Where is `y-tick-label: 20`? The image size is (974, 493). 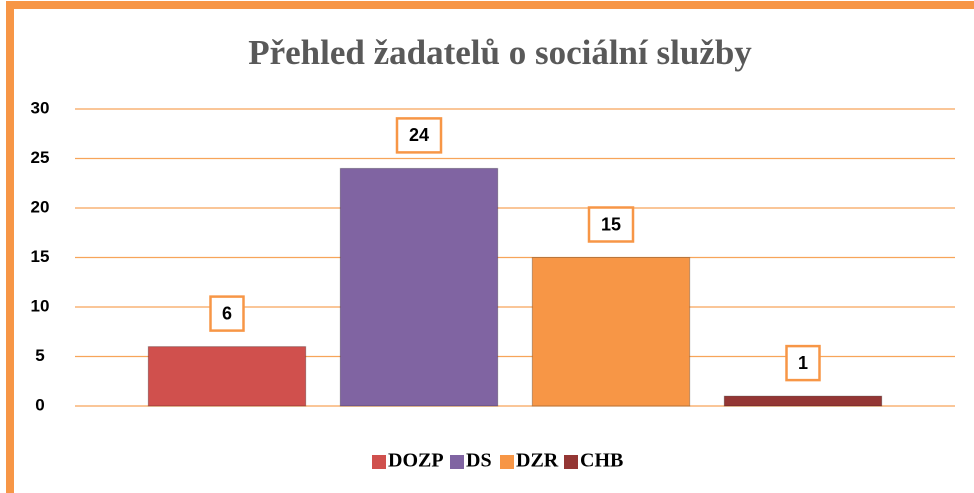 y-tick-label: 20 is located at coordinates (40, 206).